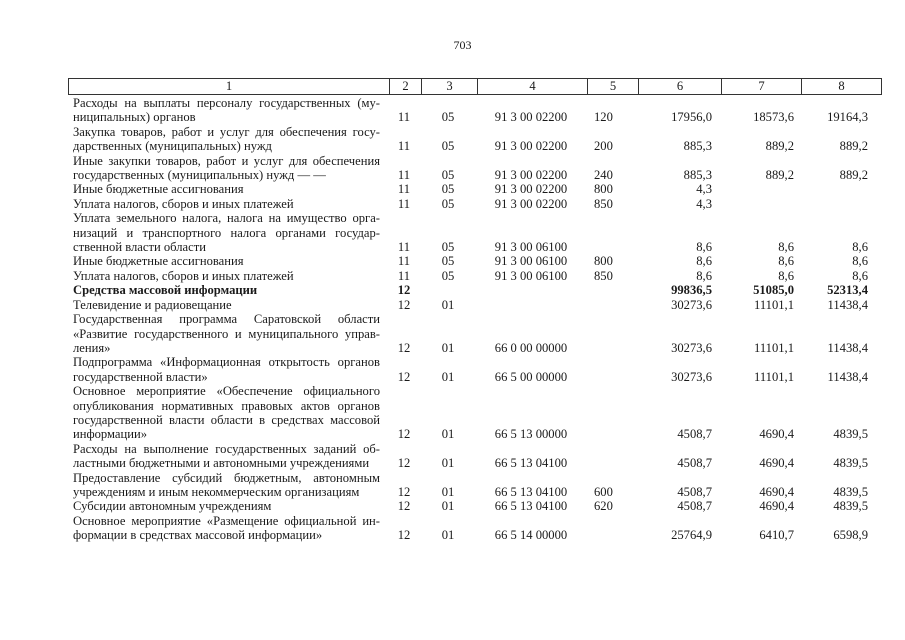  I want to click on amount-col-8: 11438,4, so click(847, 376).